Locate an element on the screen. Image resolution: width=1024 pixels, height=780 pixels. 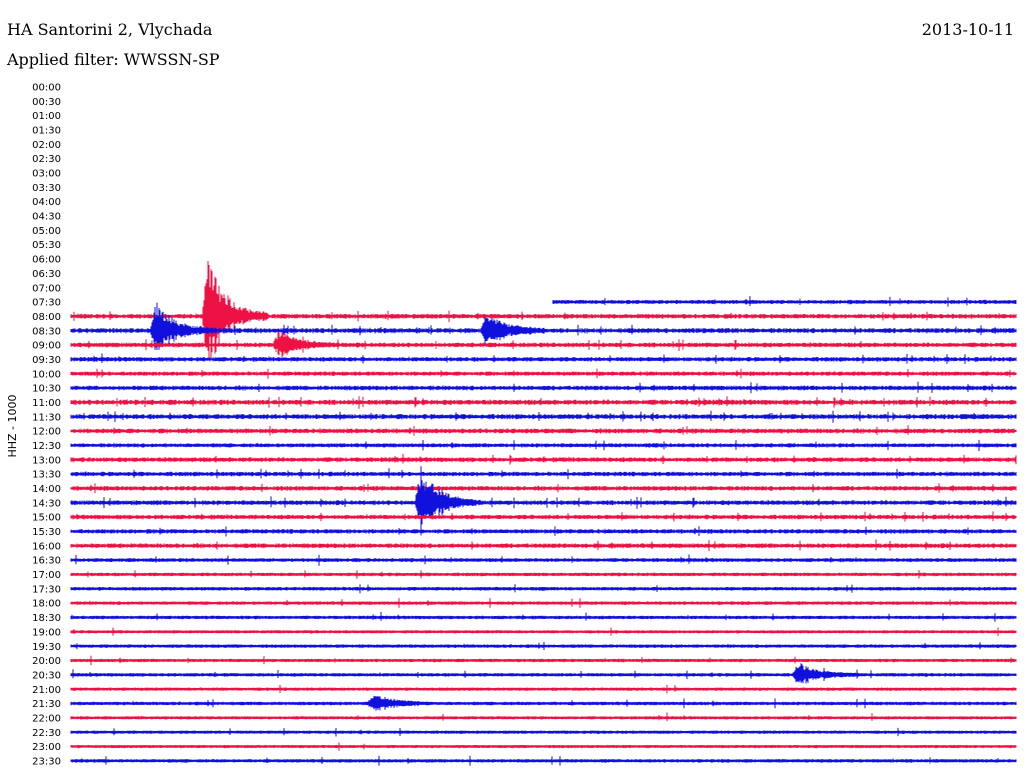
row-label: 13:00 is located at coordinates (46, 460).